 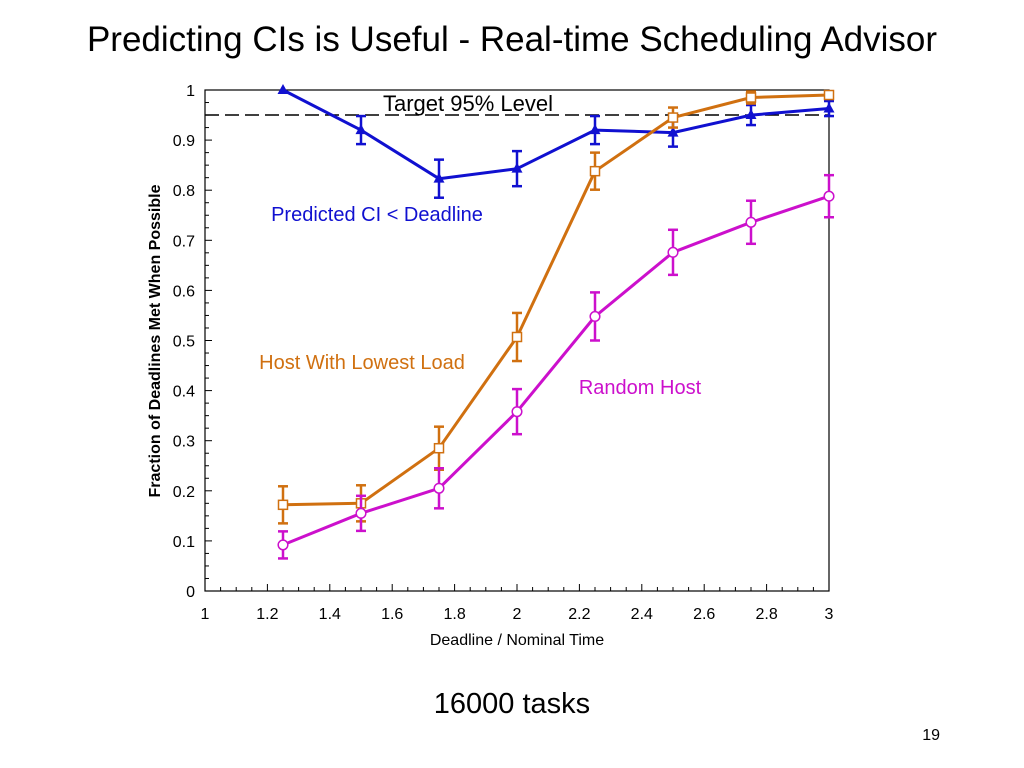 What do you see at coordinates (377, 215) in the screenshot?
I see `legend-label-predicted-ci: Predicted CI < Deadline` at bounding box center [377, 215].